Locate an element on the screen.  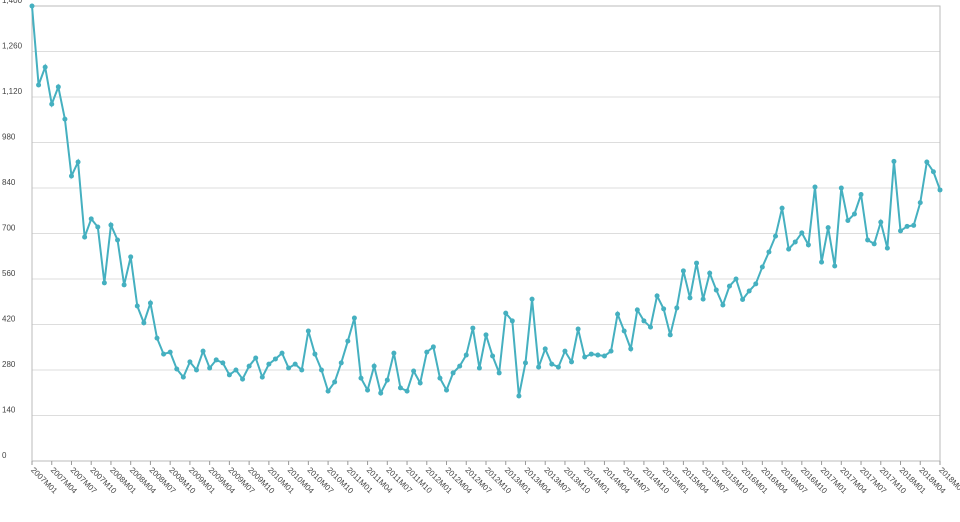
y-tick-label: 1,260 is located at coordinates (12, 46).